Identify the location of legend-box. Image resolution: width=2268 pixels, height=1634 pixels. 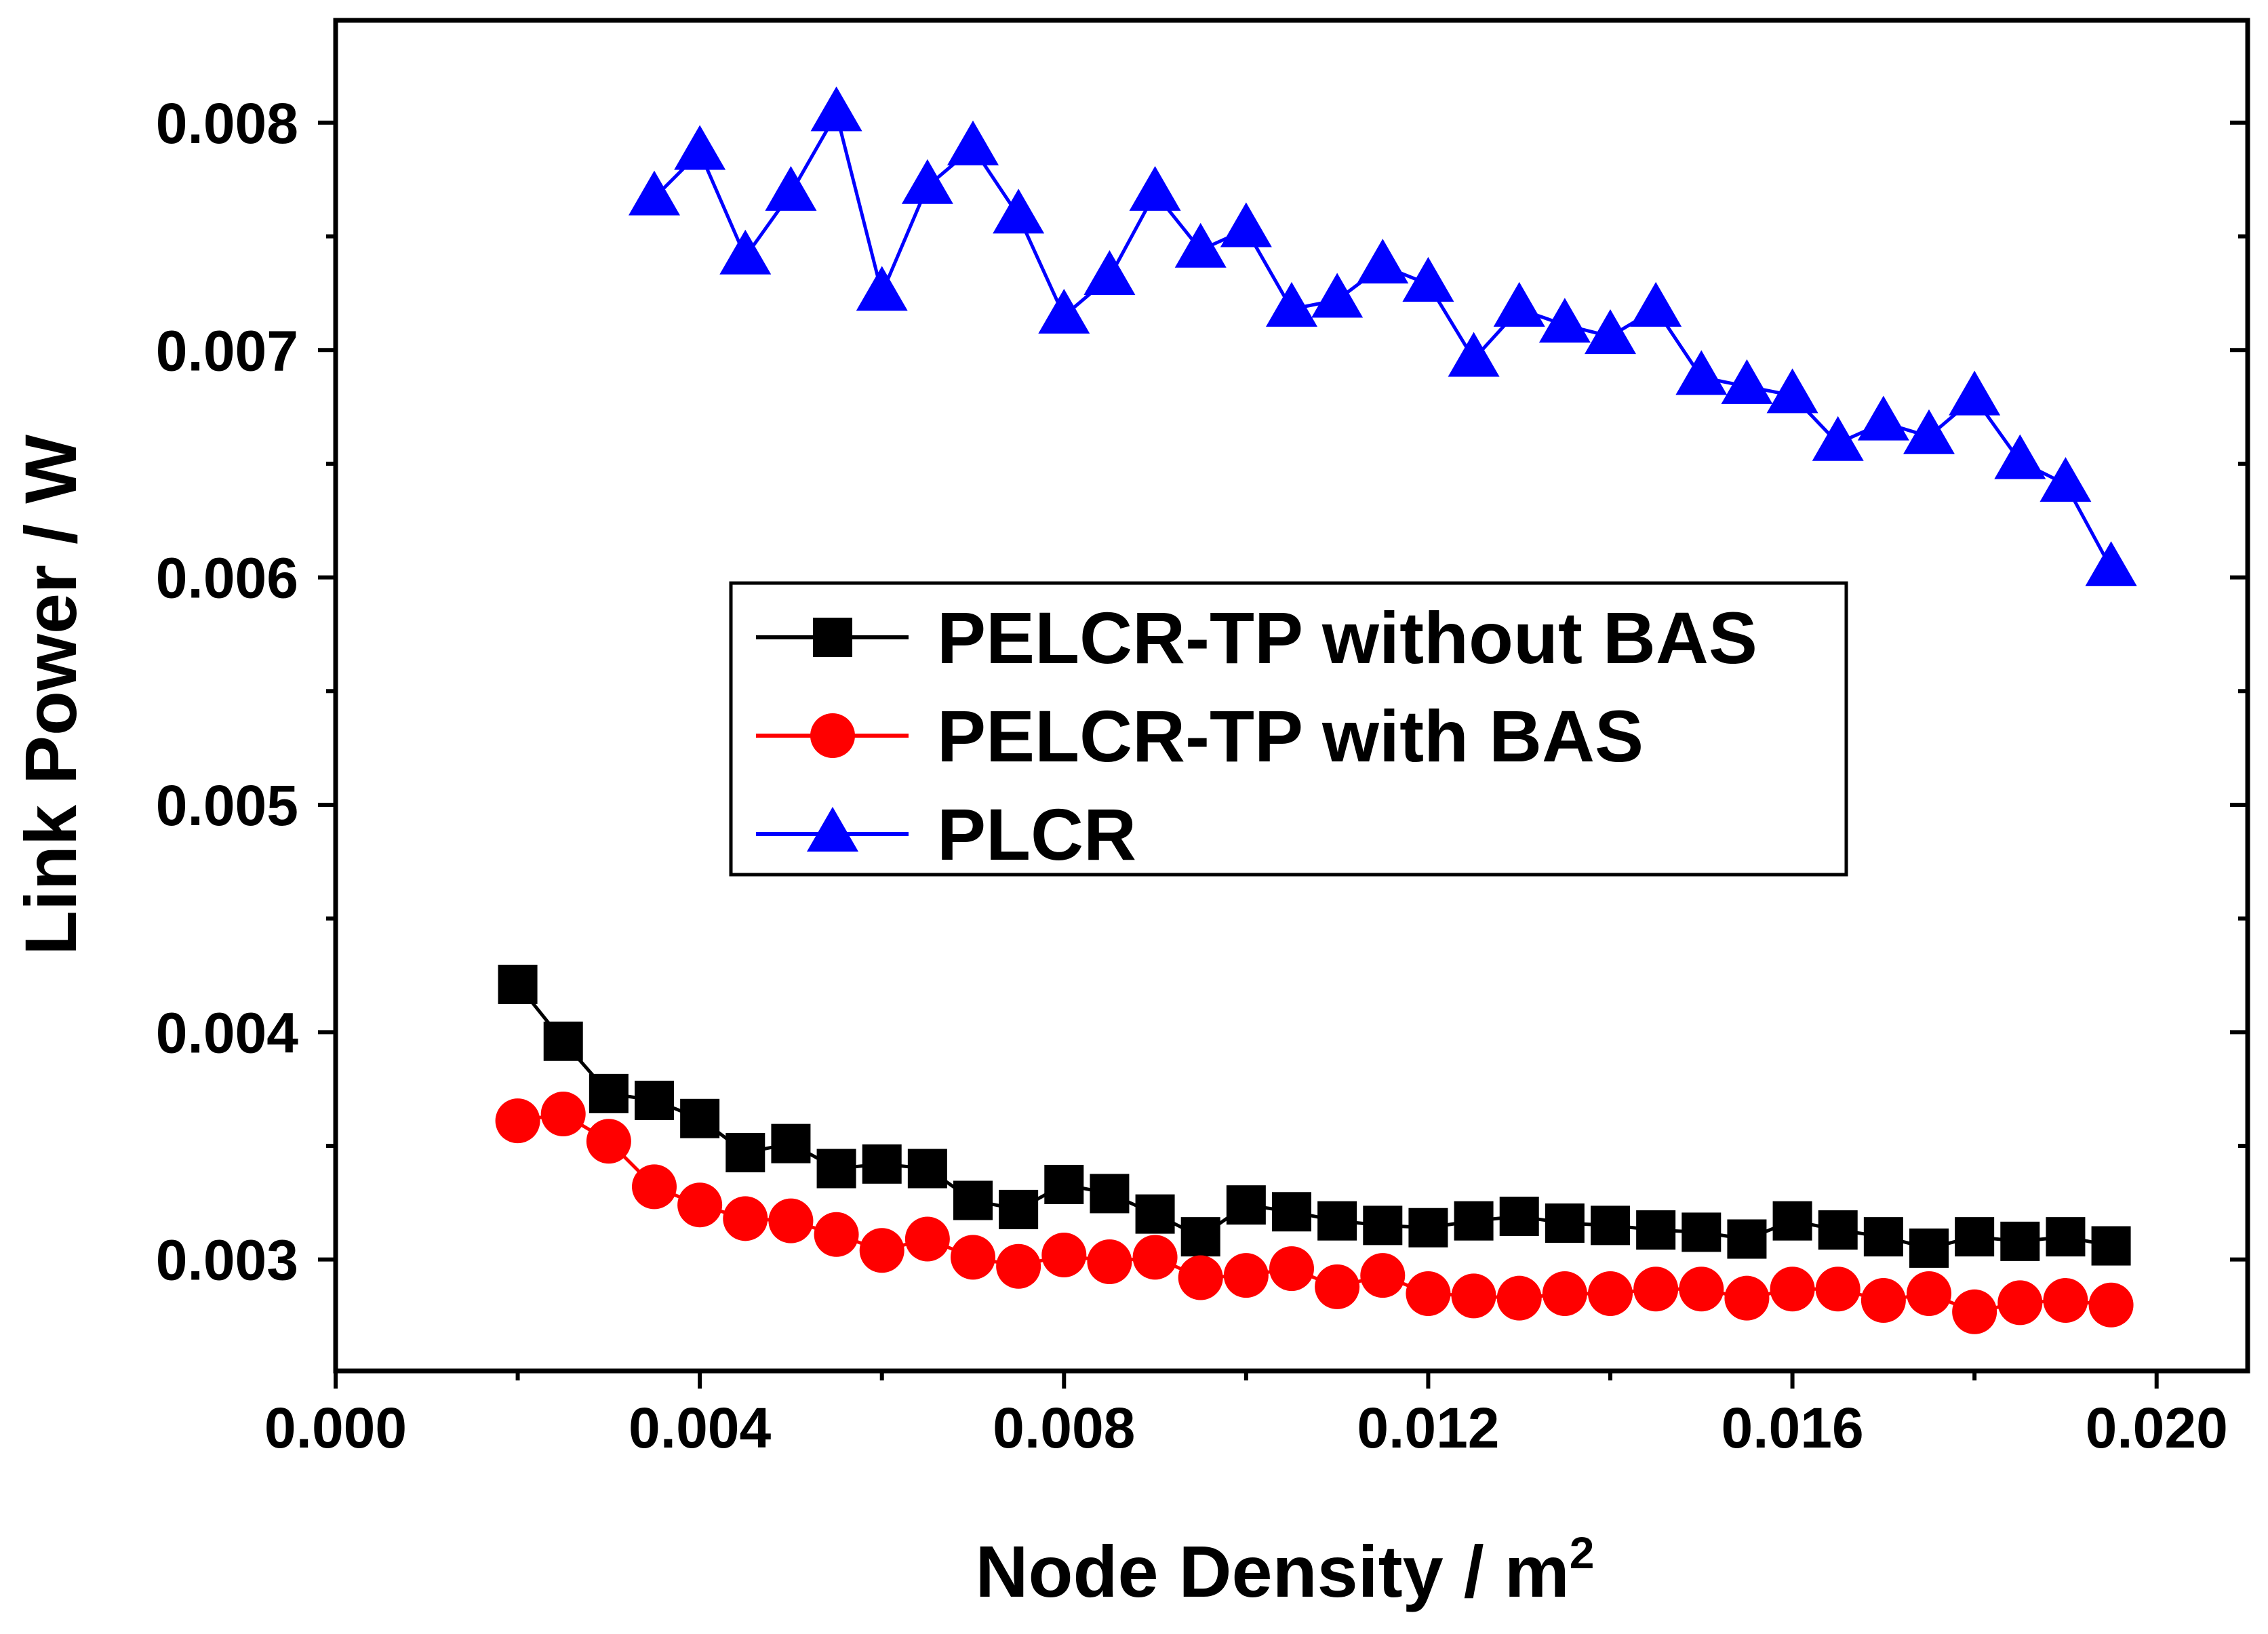
(1289, 729).